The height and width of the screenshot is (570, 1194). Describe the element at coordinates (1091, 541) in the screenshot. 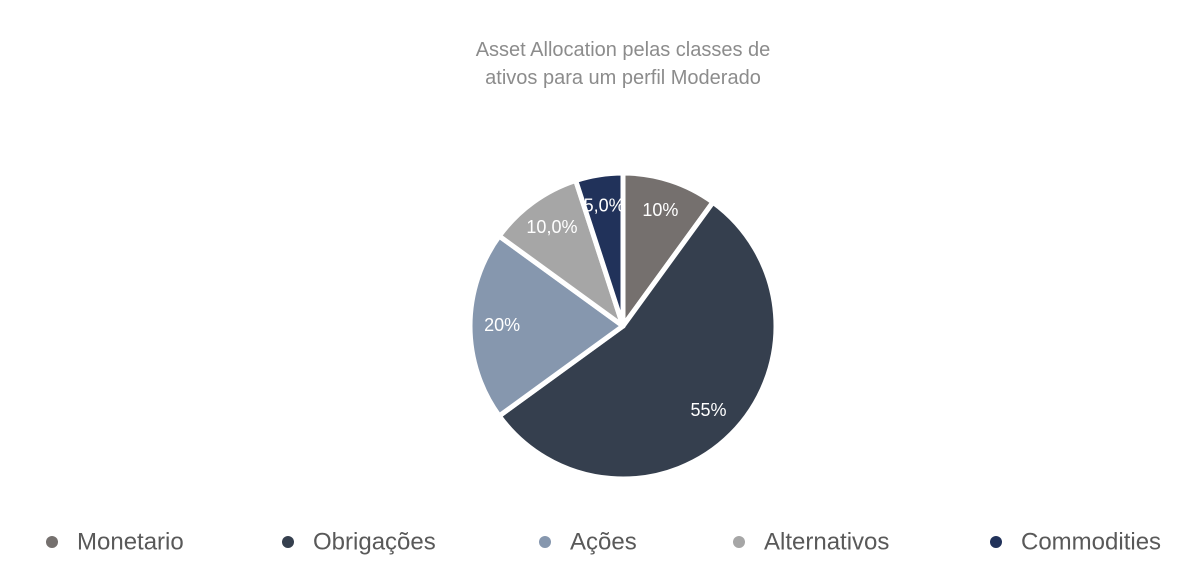

I see `legend-label: Commodities` at that location.